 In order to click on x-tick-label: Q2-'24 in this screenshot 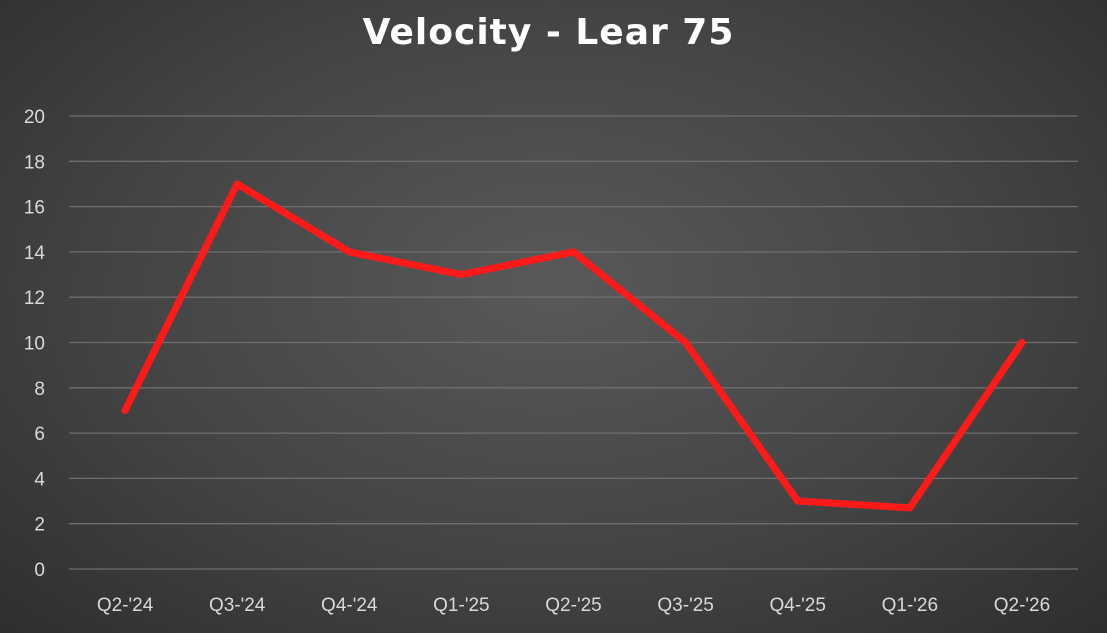, I will do `click(125, 605)`.